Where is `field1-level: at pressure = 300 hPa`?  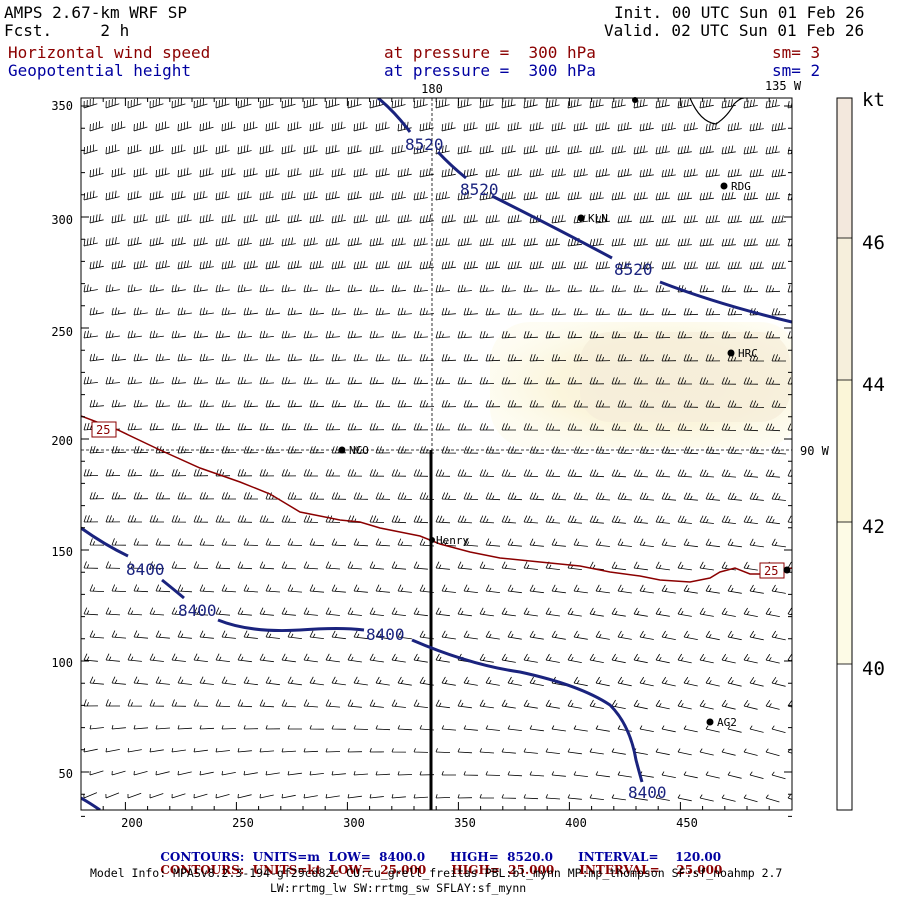 field1-level: at pressure = 300 hPa is located at coordinates (490, 52).